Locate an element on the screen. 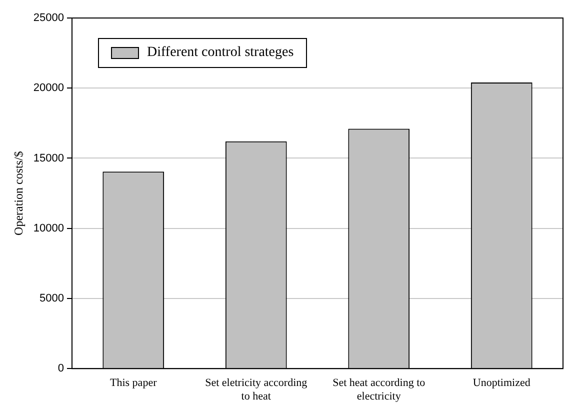  legend-label: Different control strateges is located at coordinates (220, 53).